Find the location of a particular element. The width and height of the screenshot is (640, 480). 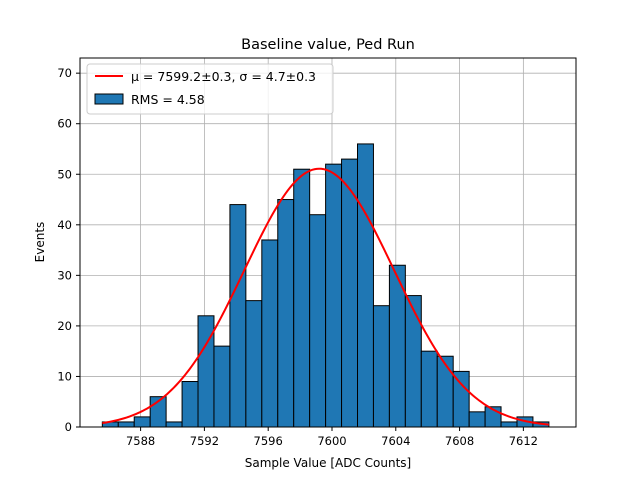

x-tick-label: 7604 is located at coordinates (395, 441).